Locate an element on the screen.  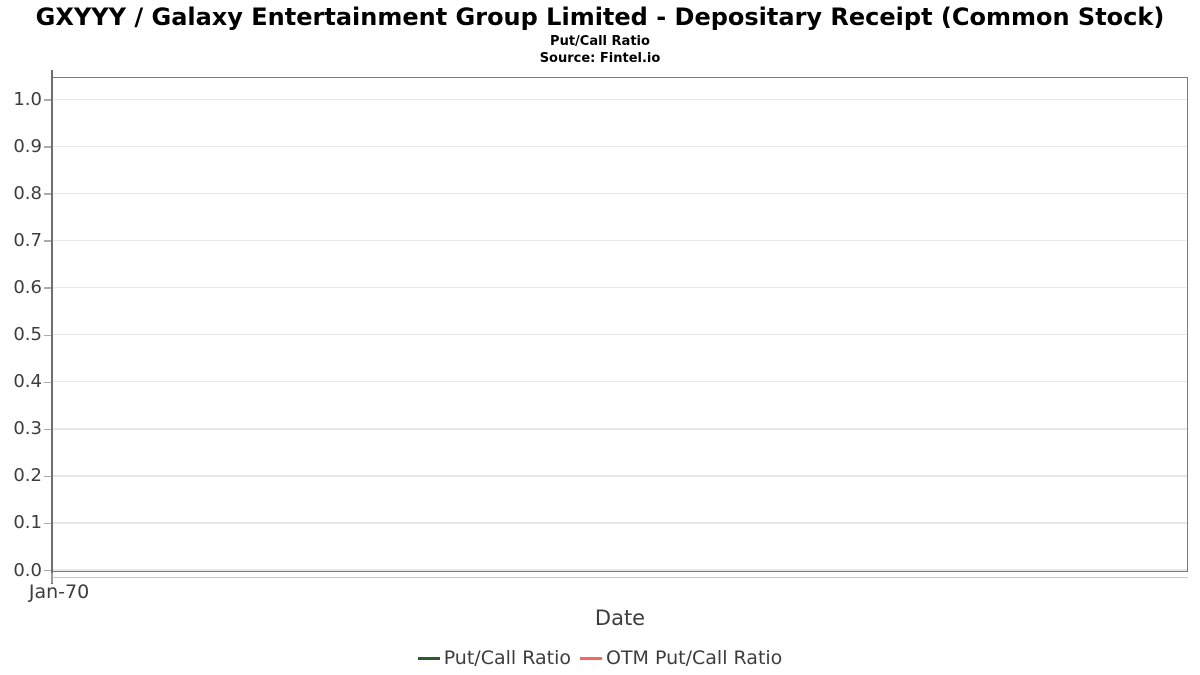
y-tick-label: 0.2 is located at coordinates (27, 476).